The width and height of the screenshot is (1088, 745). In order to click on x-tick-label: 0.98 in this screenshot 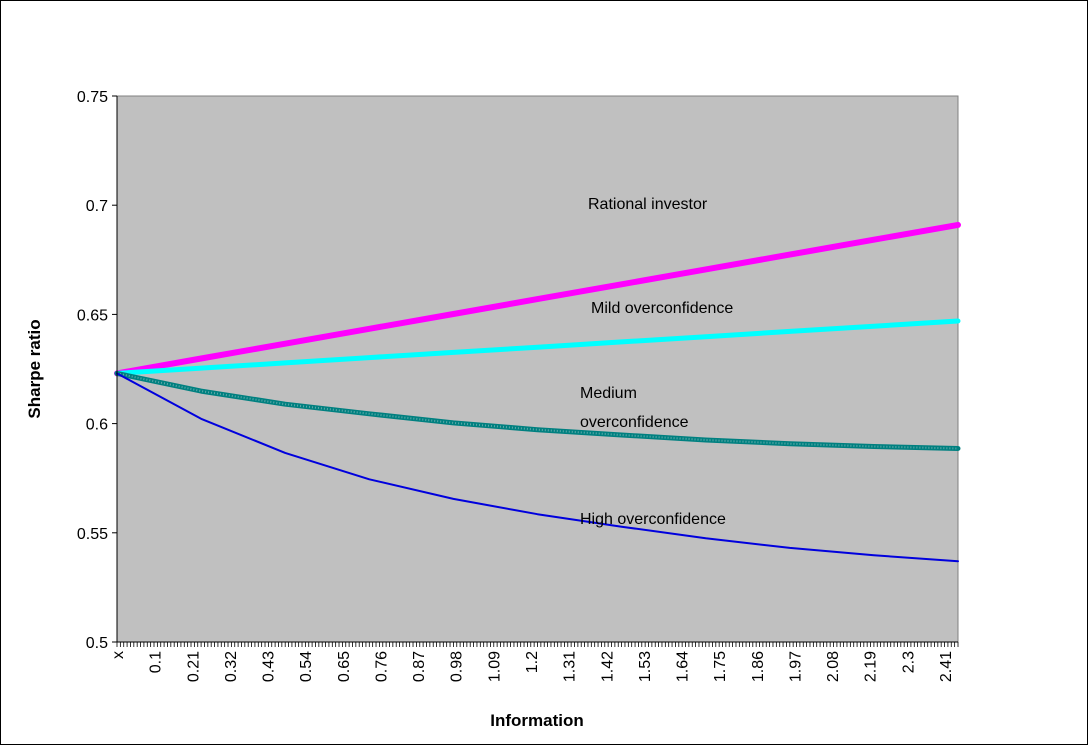, I will do `click(457, 666)`.